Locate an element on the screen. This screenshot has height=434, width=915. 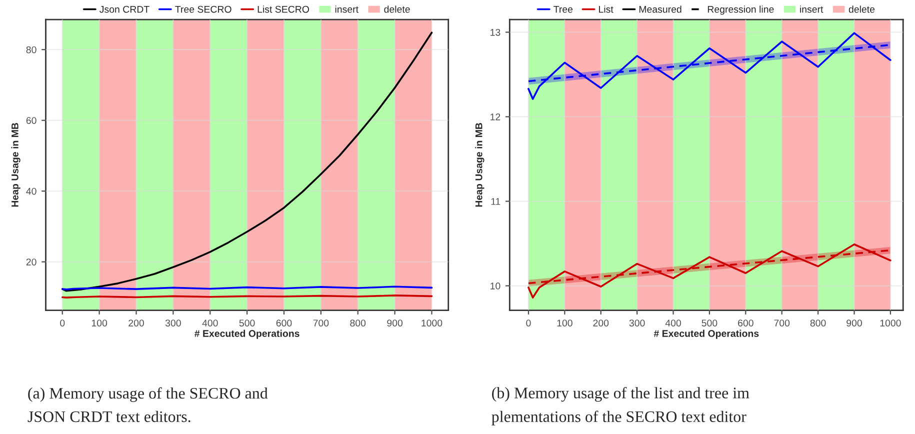
y-tick-label: 10 is located at coordinates (495, 286).